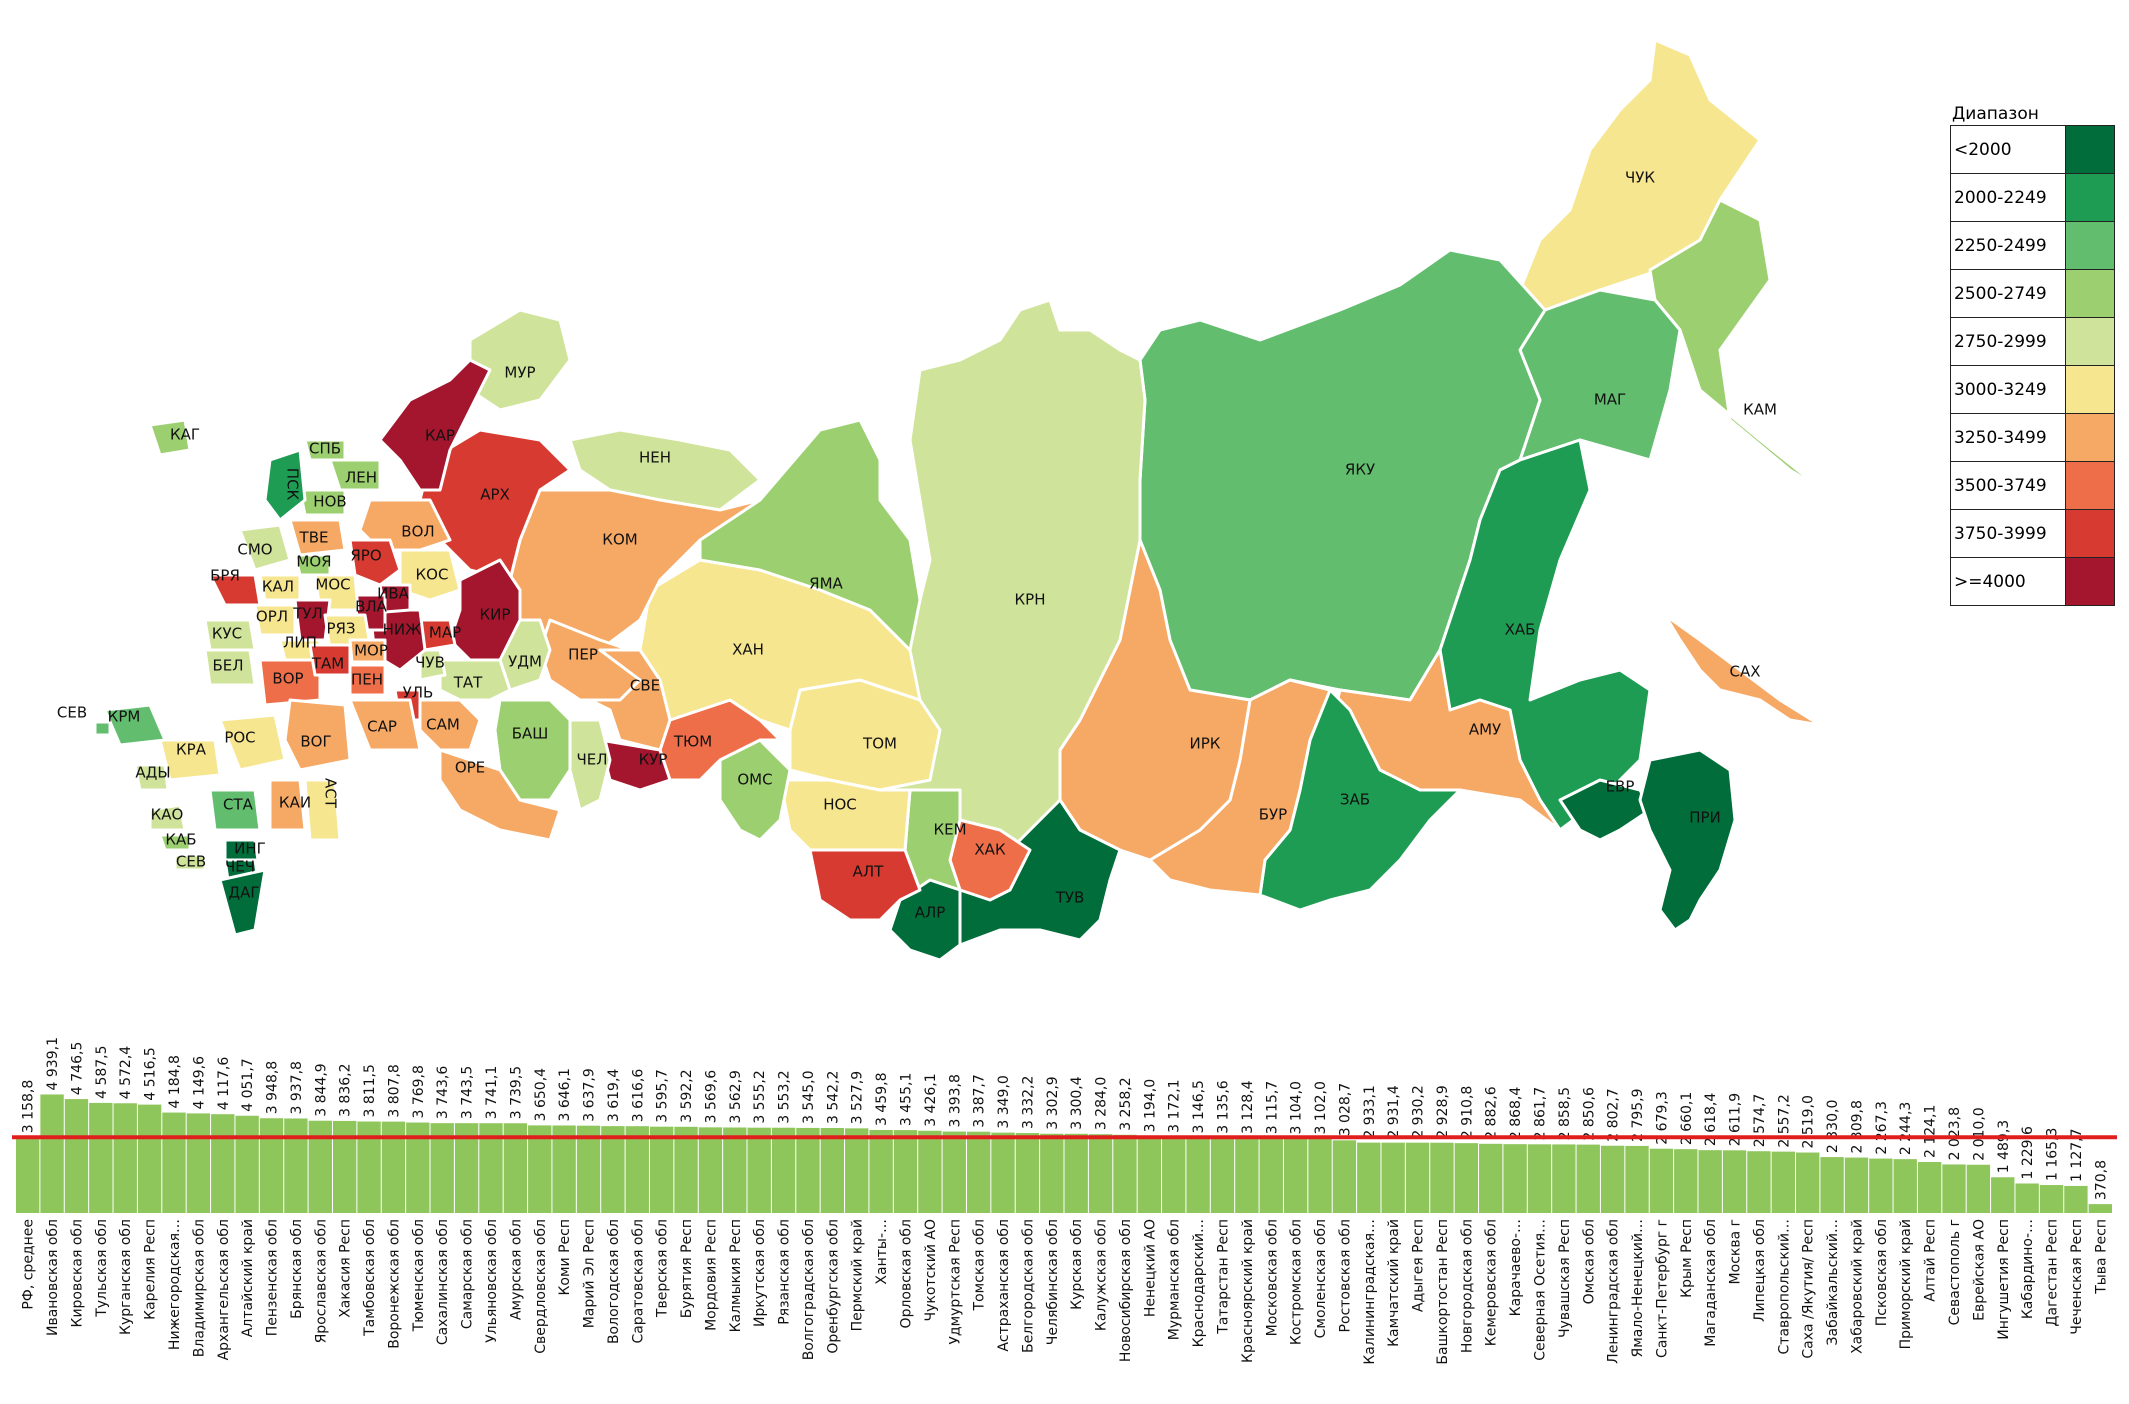  Describe the element at coordinates (1742, 670) in the screenshot. I see `region-sakh` at that location.